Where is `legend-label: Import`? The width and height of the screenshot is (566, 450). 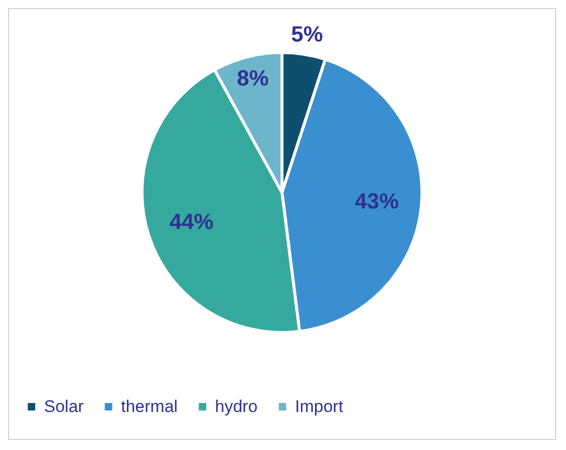 legend-label: Import is located at coordinates (319, 406).